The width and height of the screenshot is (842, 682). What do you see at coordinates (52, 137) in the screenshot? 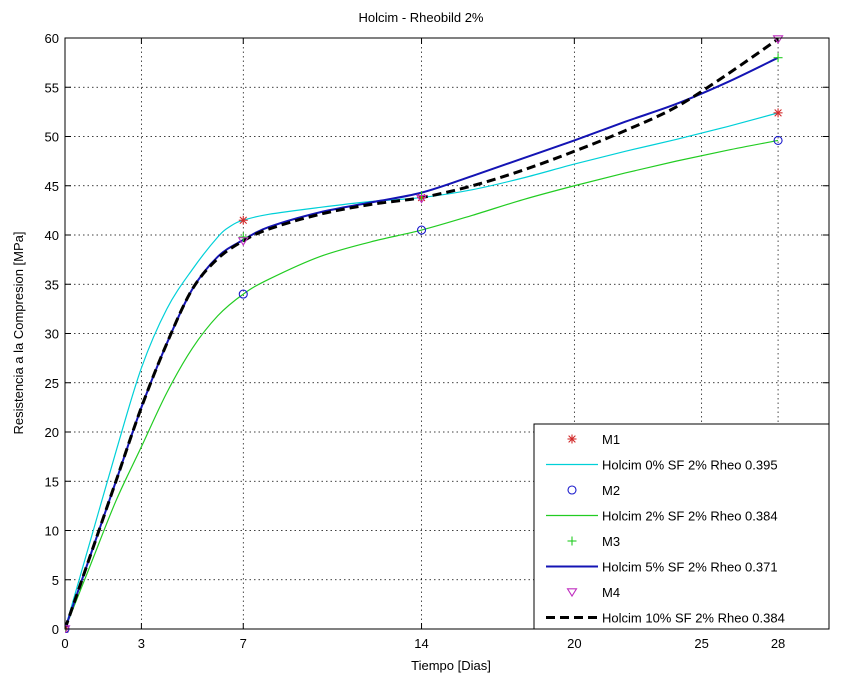
I see `y-tick-label: 50` at bounding box center [52, 137].